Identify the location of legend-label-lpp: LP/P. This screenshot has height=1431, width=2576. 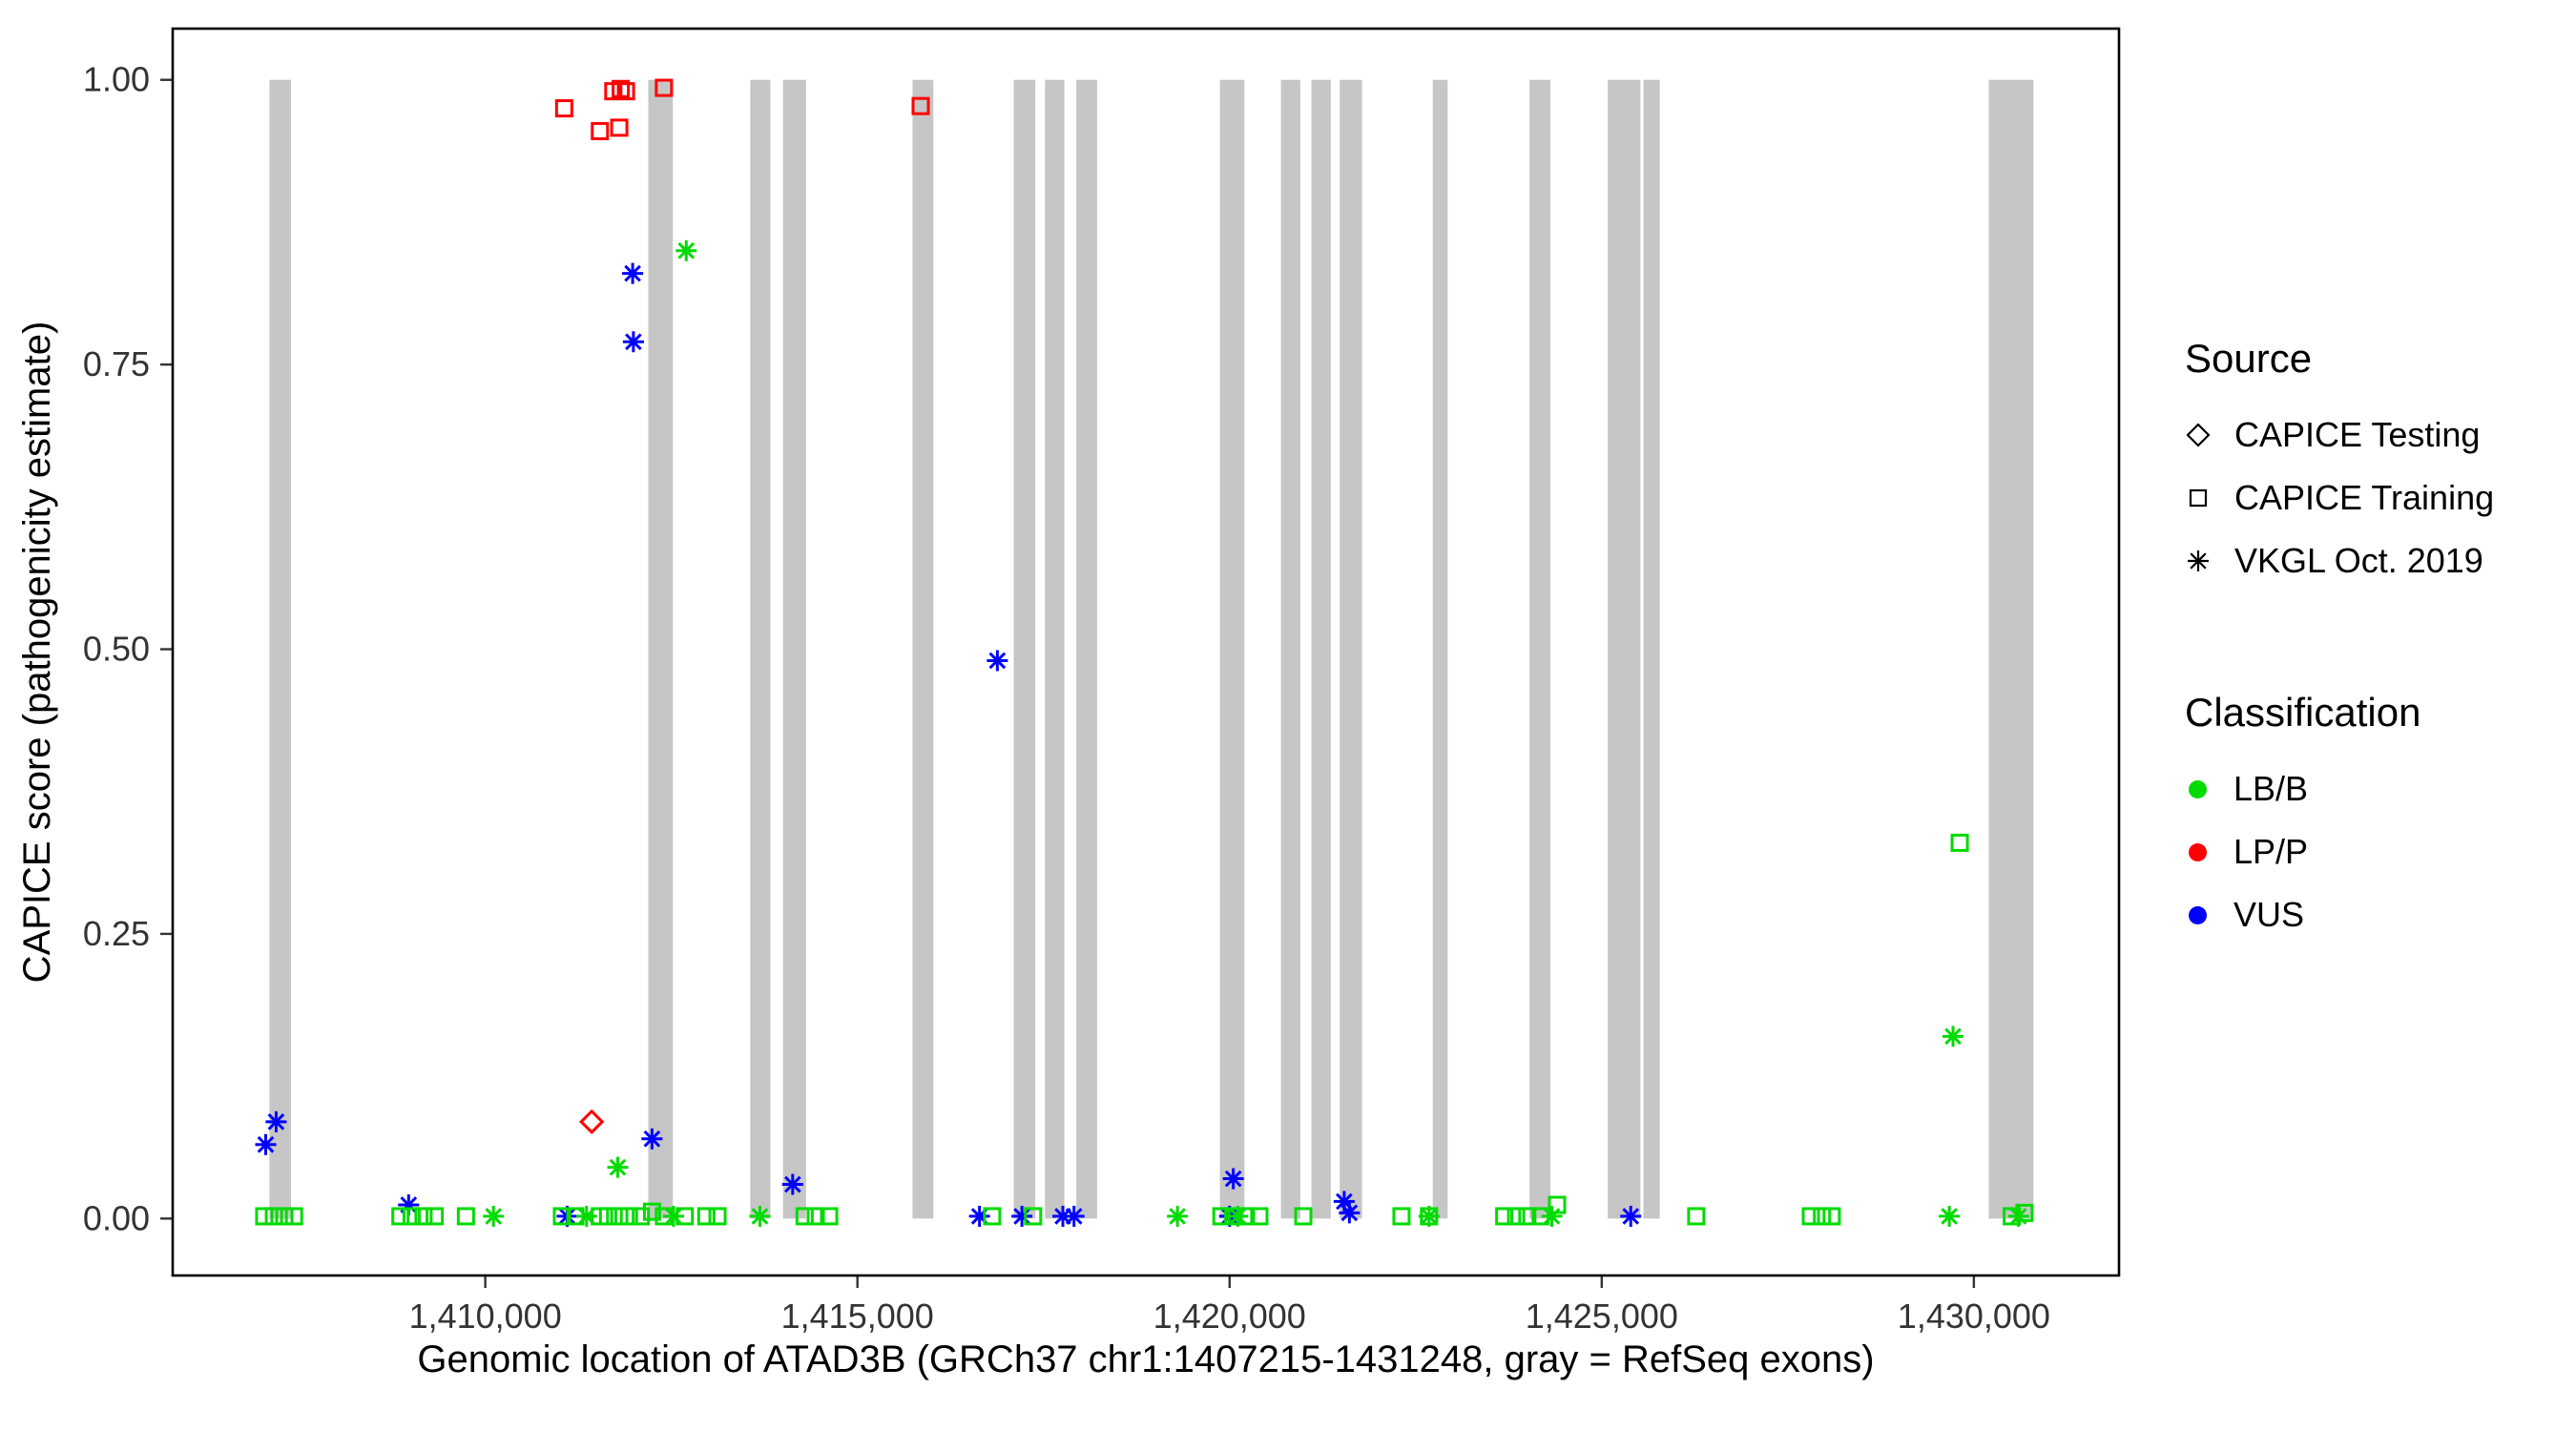
(2271, 851).